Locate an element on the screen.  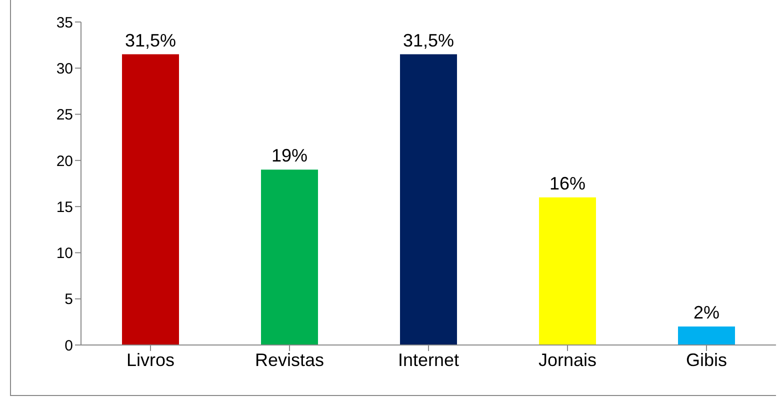
x-tick-label: Jornais is located at coordinates (567, 360).